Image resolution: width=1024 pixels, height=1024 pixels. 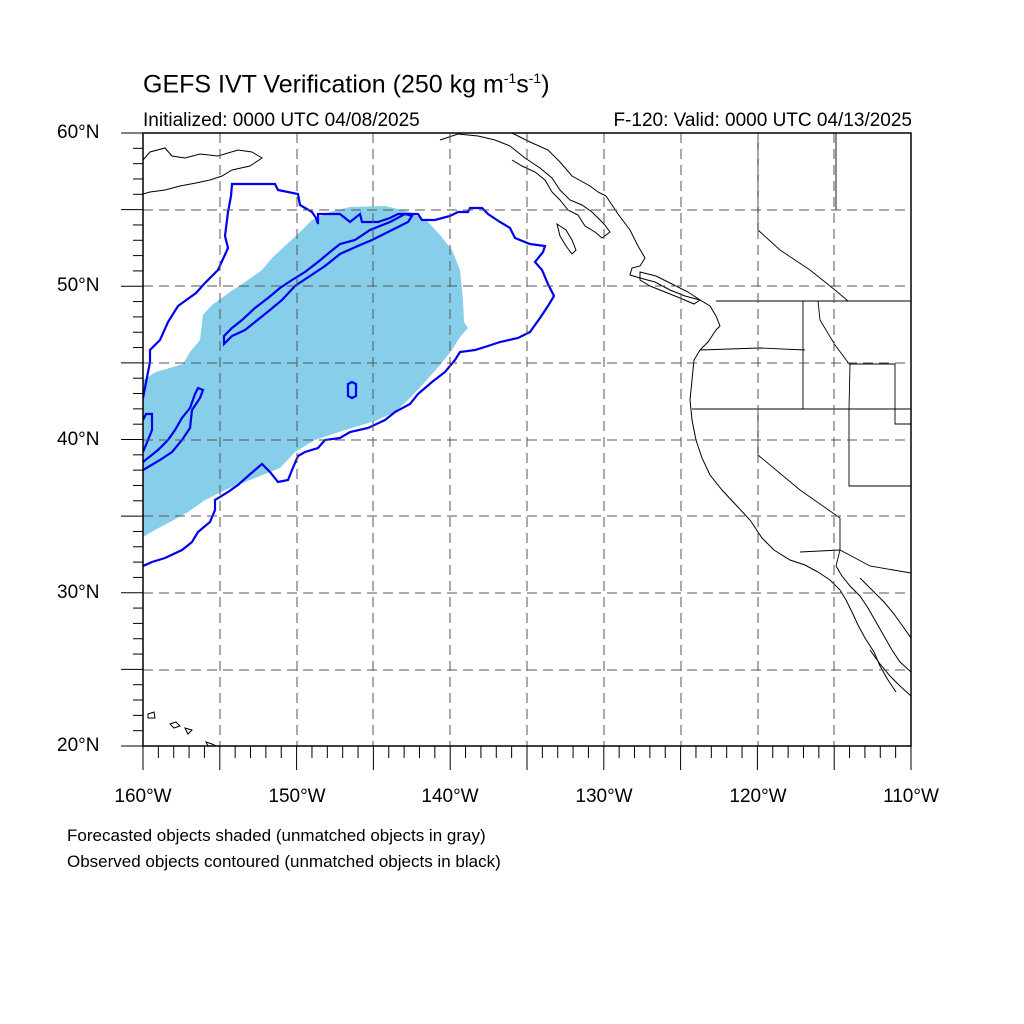 What do you see at coordinates (78, 439) in the screenshot?
I see `lat-label-40n: 40°N` at bounding box center [78, 439].